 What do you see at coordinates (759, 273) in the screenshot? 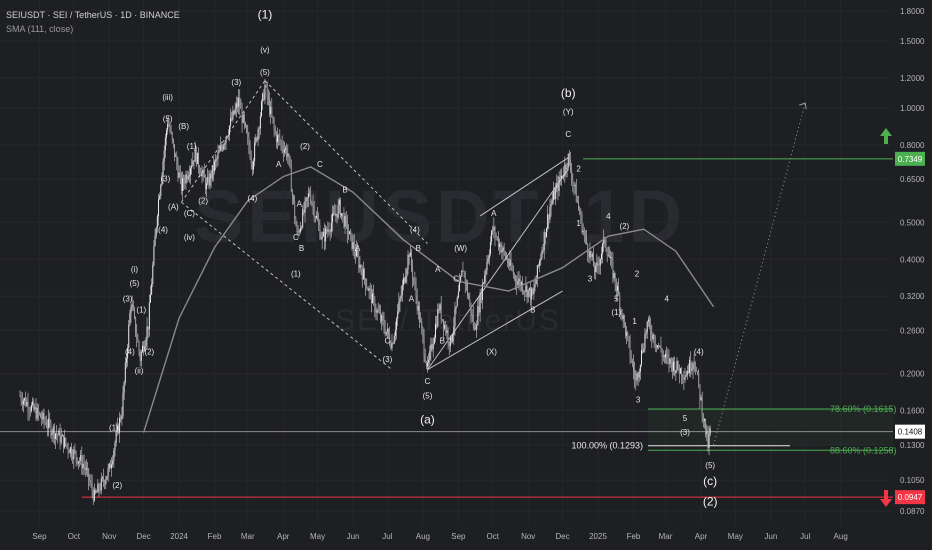
I see `projection-line` at bounding box center [759, 273].